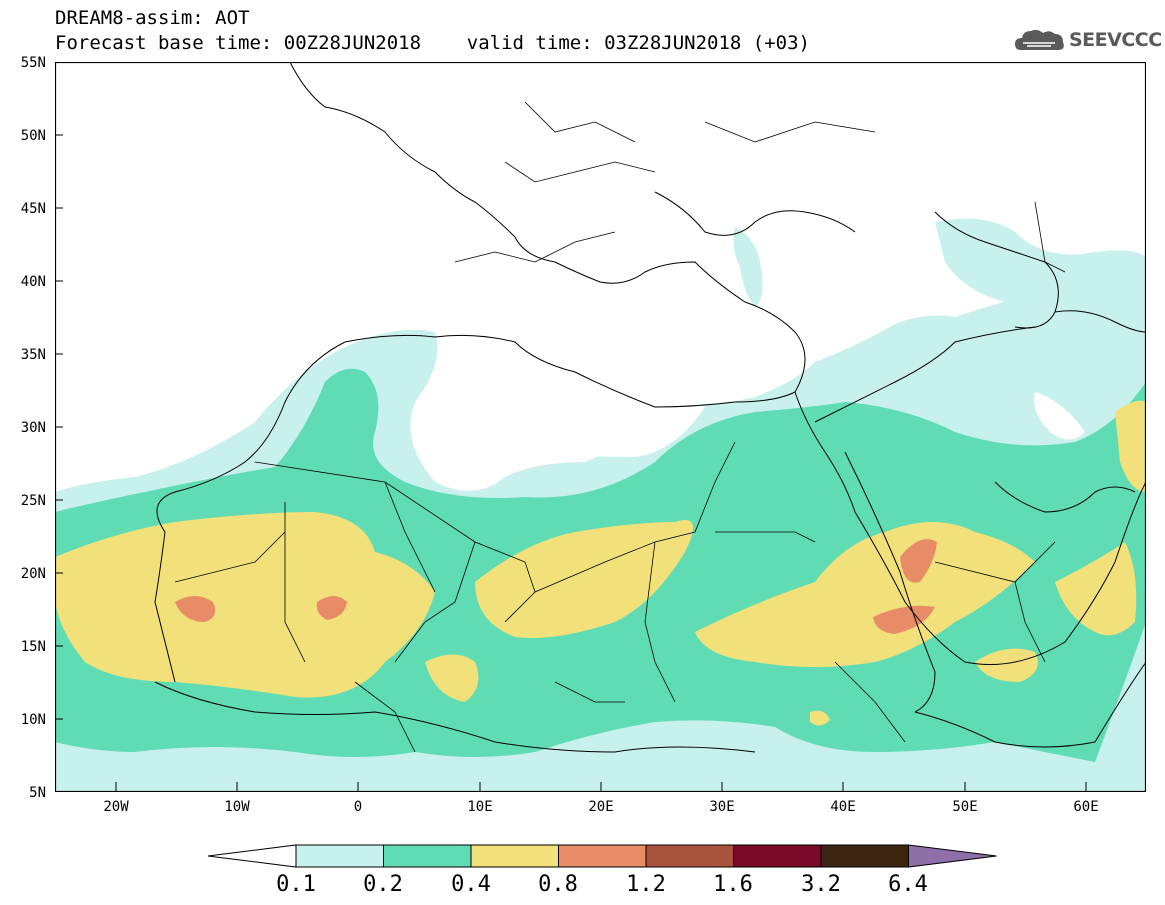 Image resolution: width=1165 pixels, height=905 pixels. What do you see at coordinates (1115, 40) in the screenshot?
I see `logo-text: SEEVCCC` at bounding box center [1115, 40].